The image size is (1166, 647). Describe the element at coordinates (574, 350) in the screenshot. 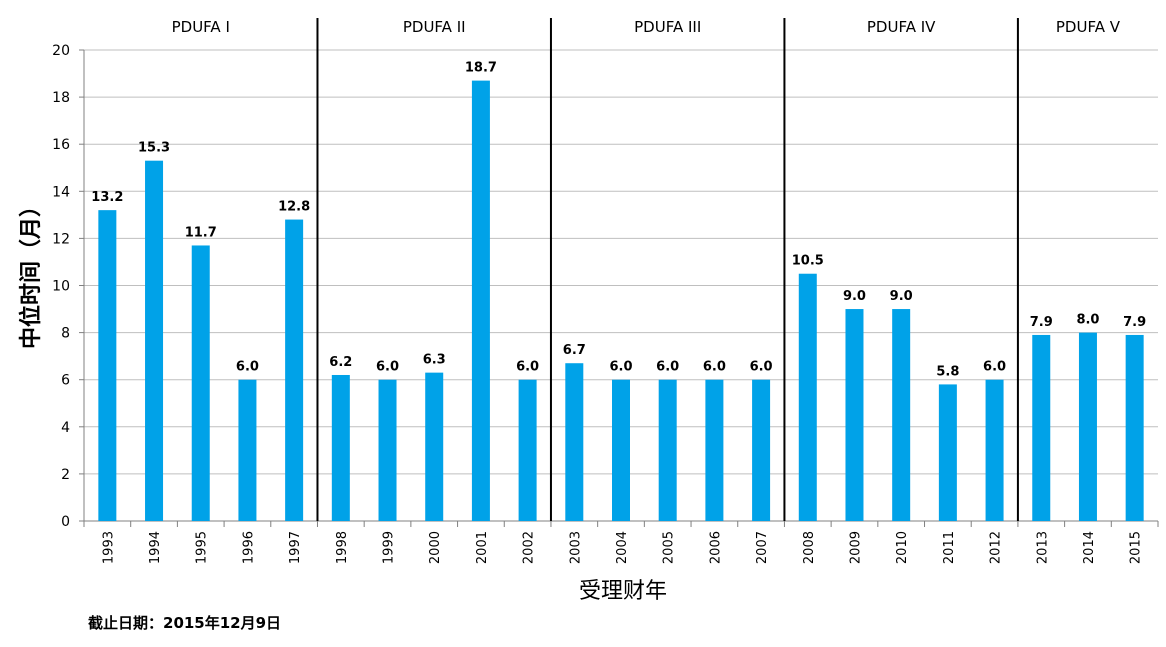

I see `data-label-2003: 6.7` at that location.